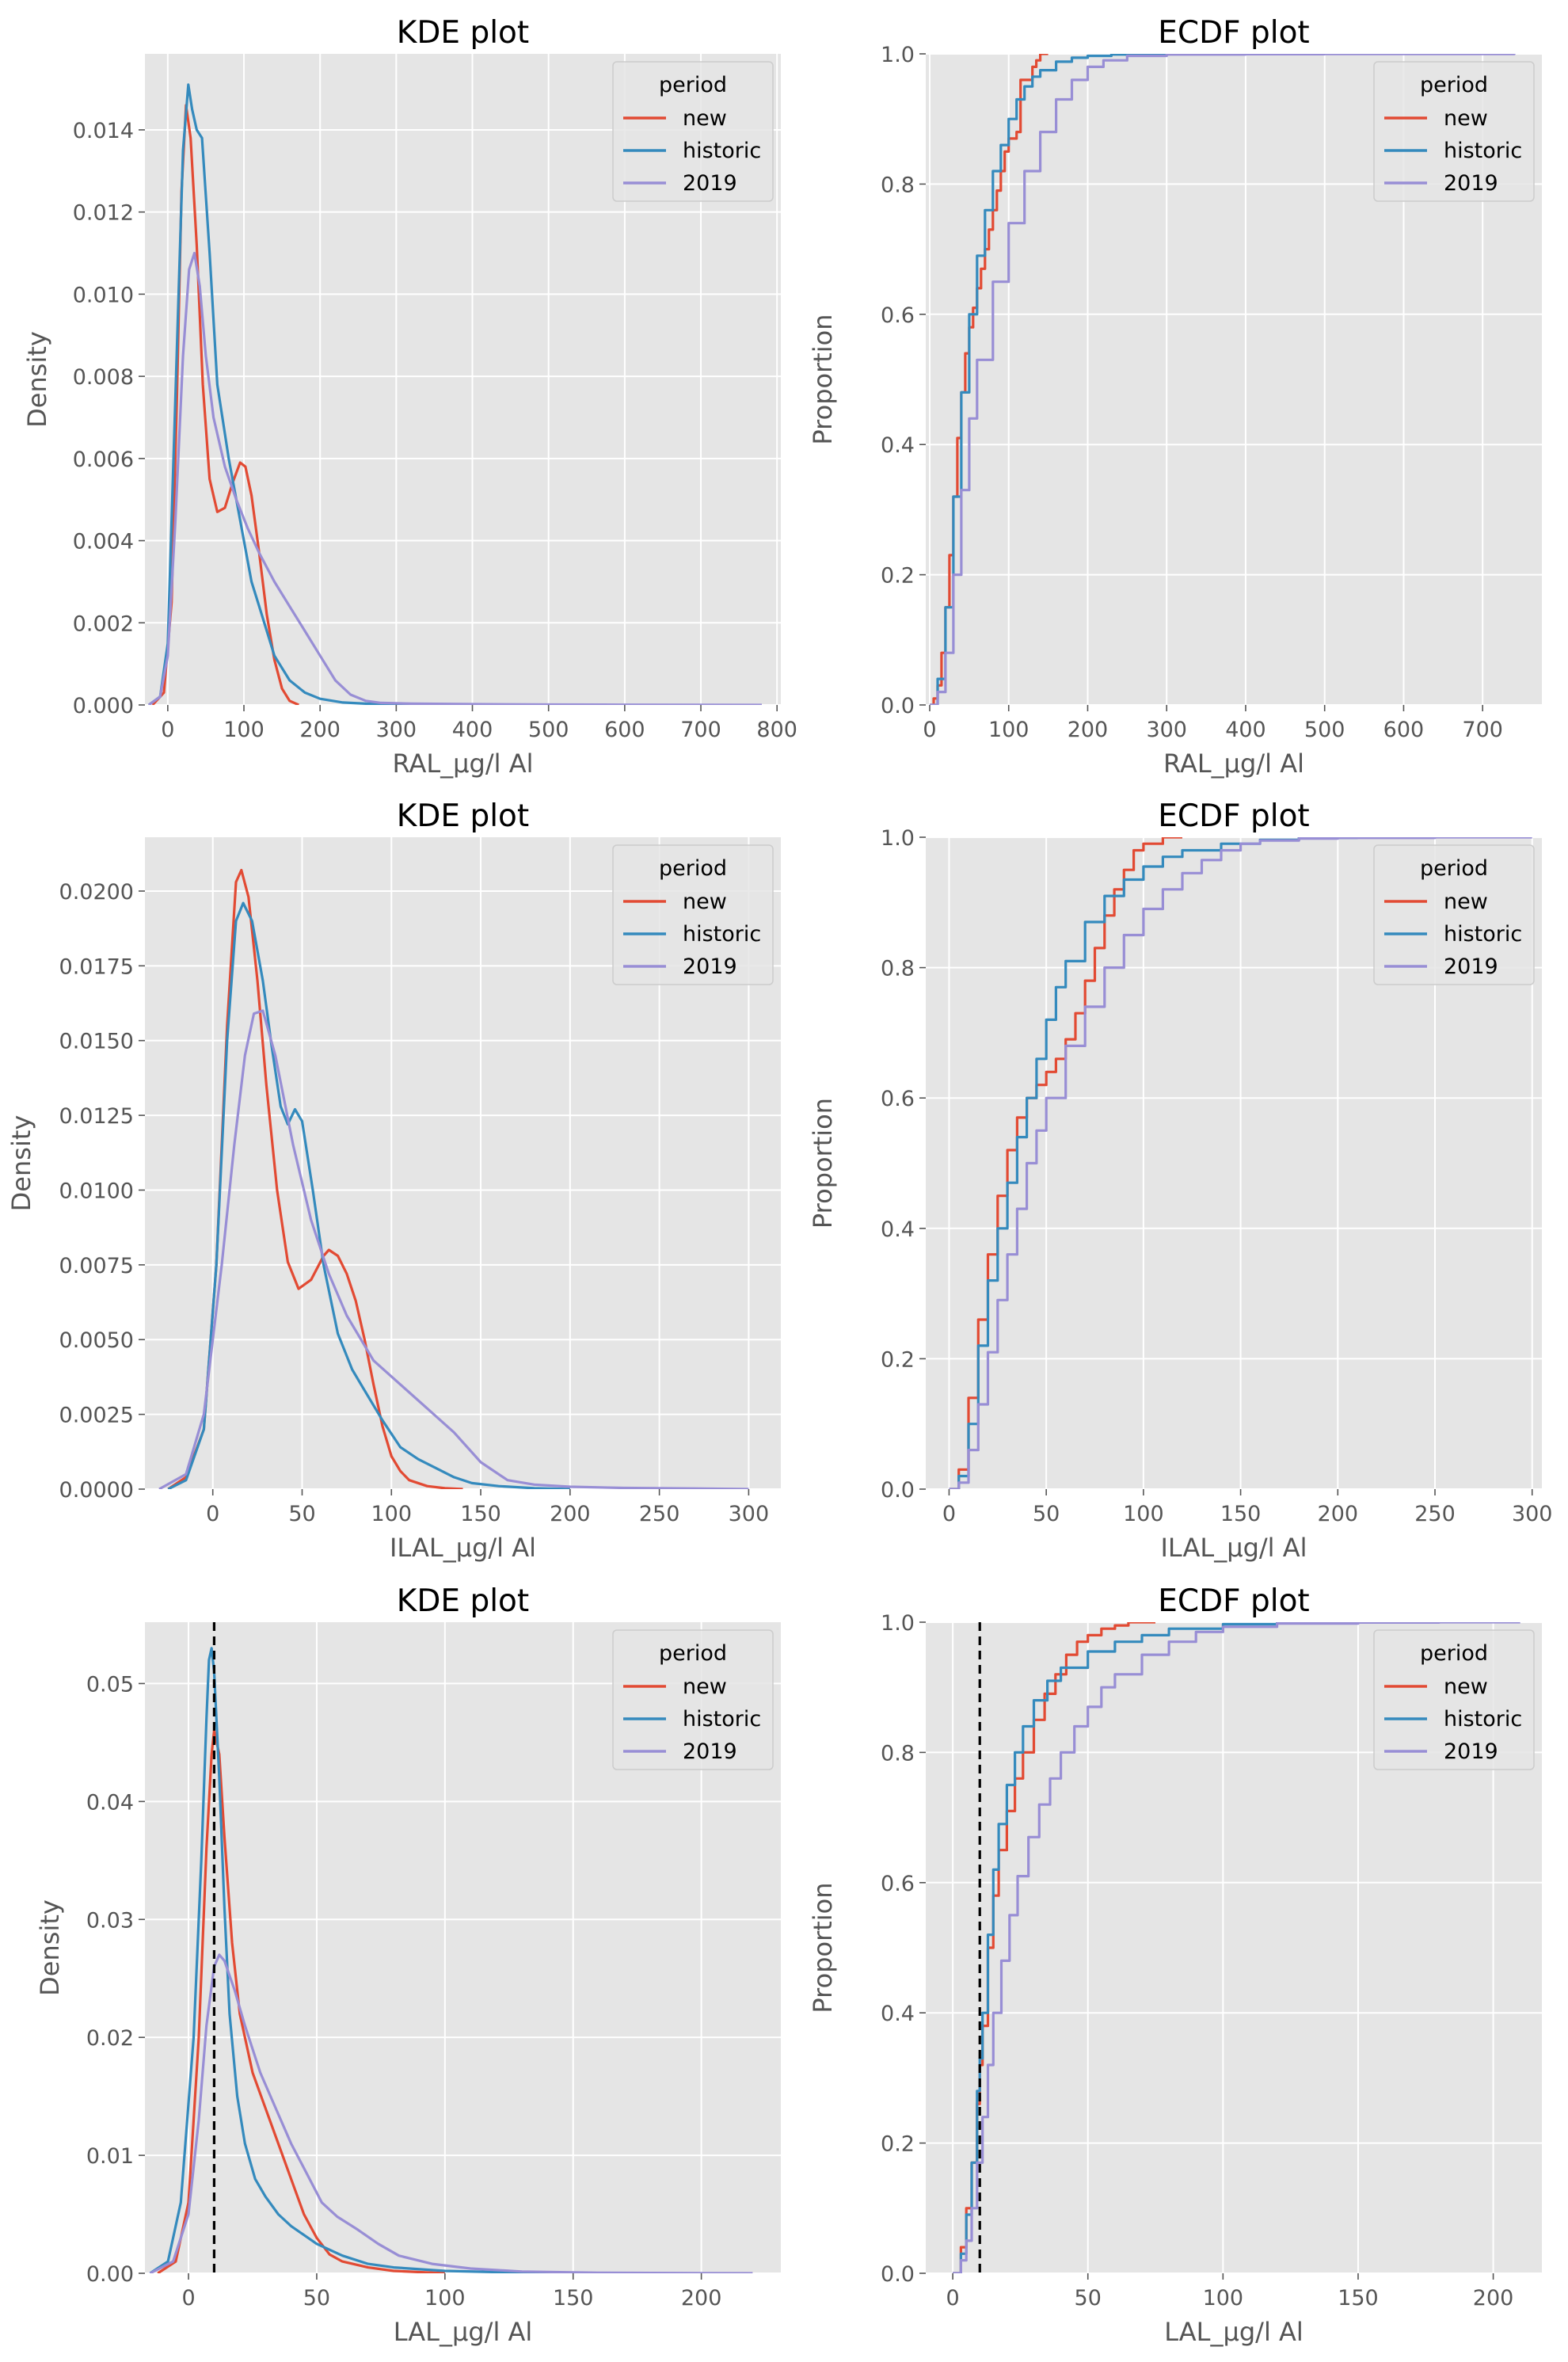 The width and height of the screenshot is (1568, 2362). What do you see at coordinates (103, 623) in the screenshot?
I see `y-tick-label: 0.002` at bounding box center [103, 623].